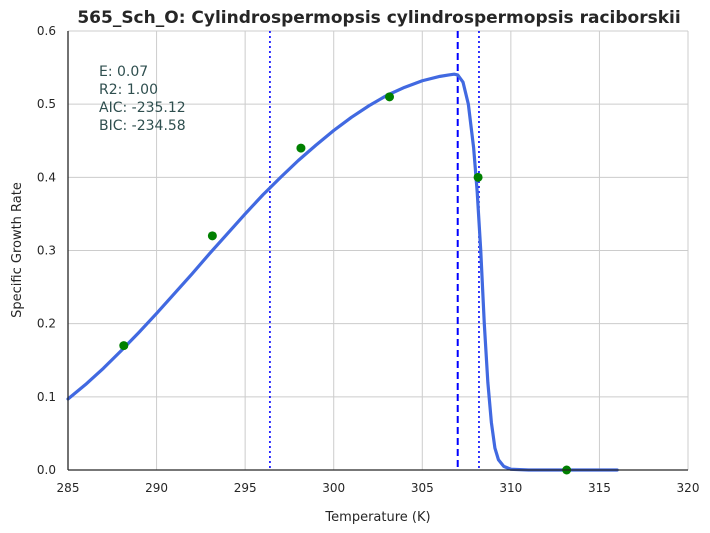 The width and height of the screenshot is (710, 533). Describe the element at coordinates (377, 517) in the screenshot. I see `x-axis-label: Temperature (K)` at that location.